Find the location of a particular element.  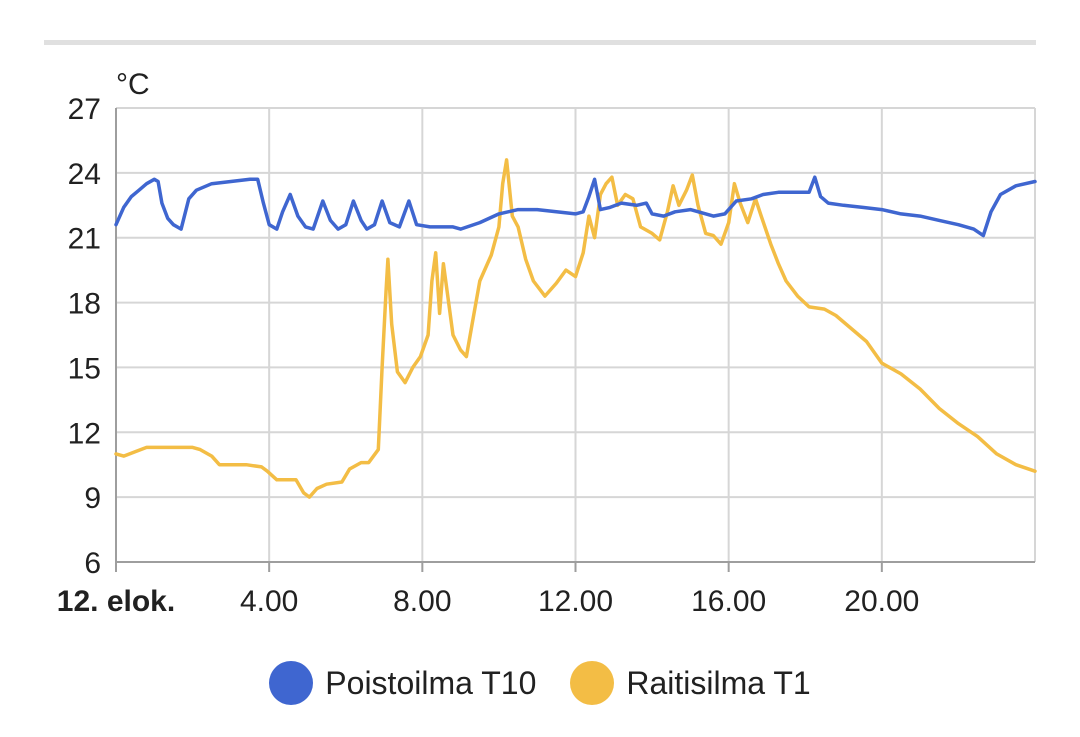

y-tick-label: 24 is located at coordinates (84, 174).